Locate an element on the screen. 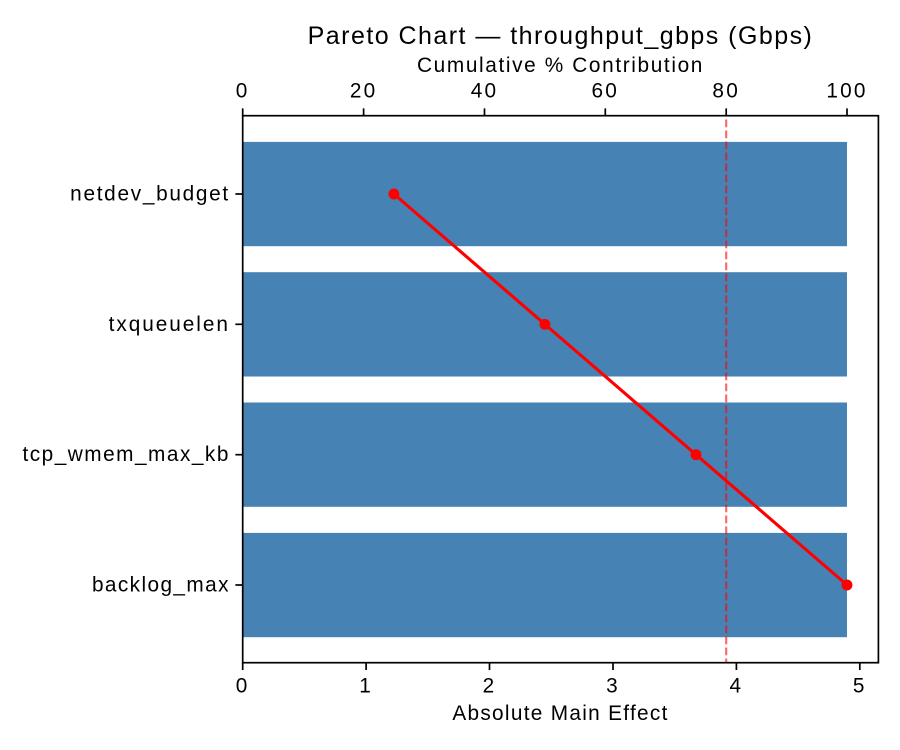 The width and height of the screenshot is (900, 750). svg-text: 1 is located at coordinates (366, 686).